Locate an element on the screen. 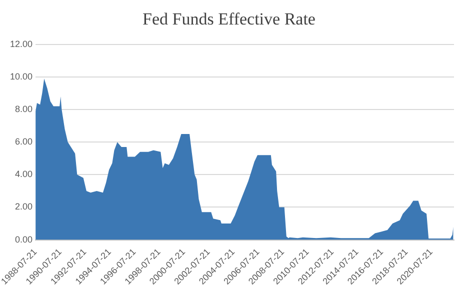  chart-title: Fed Funds Effective Rate is located at coordinates (229, 19).